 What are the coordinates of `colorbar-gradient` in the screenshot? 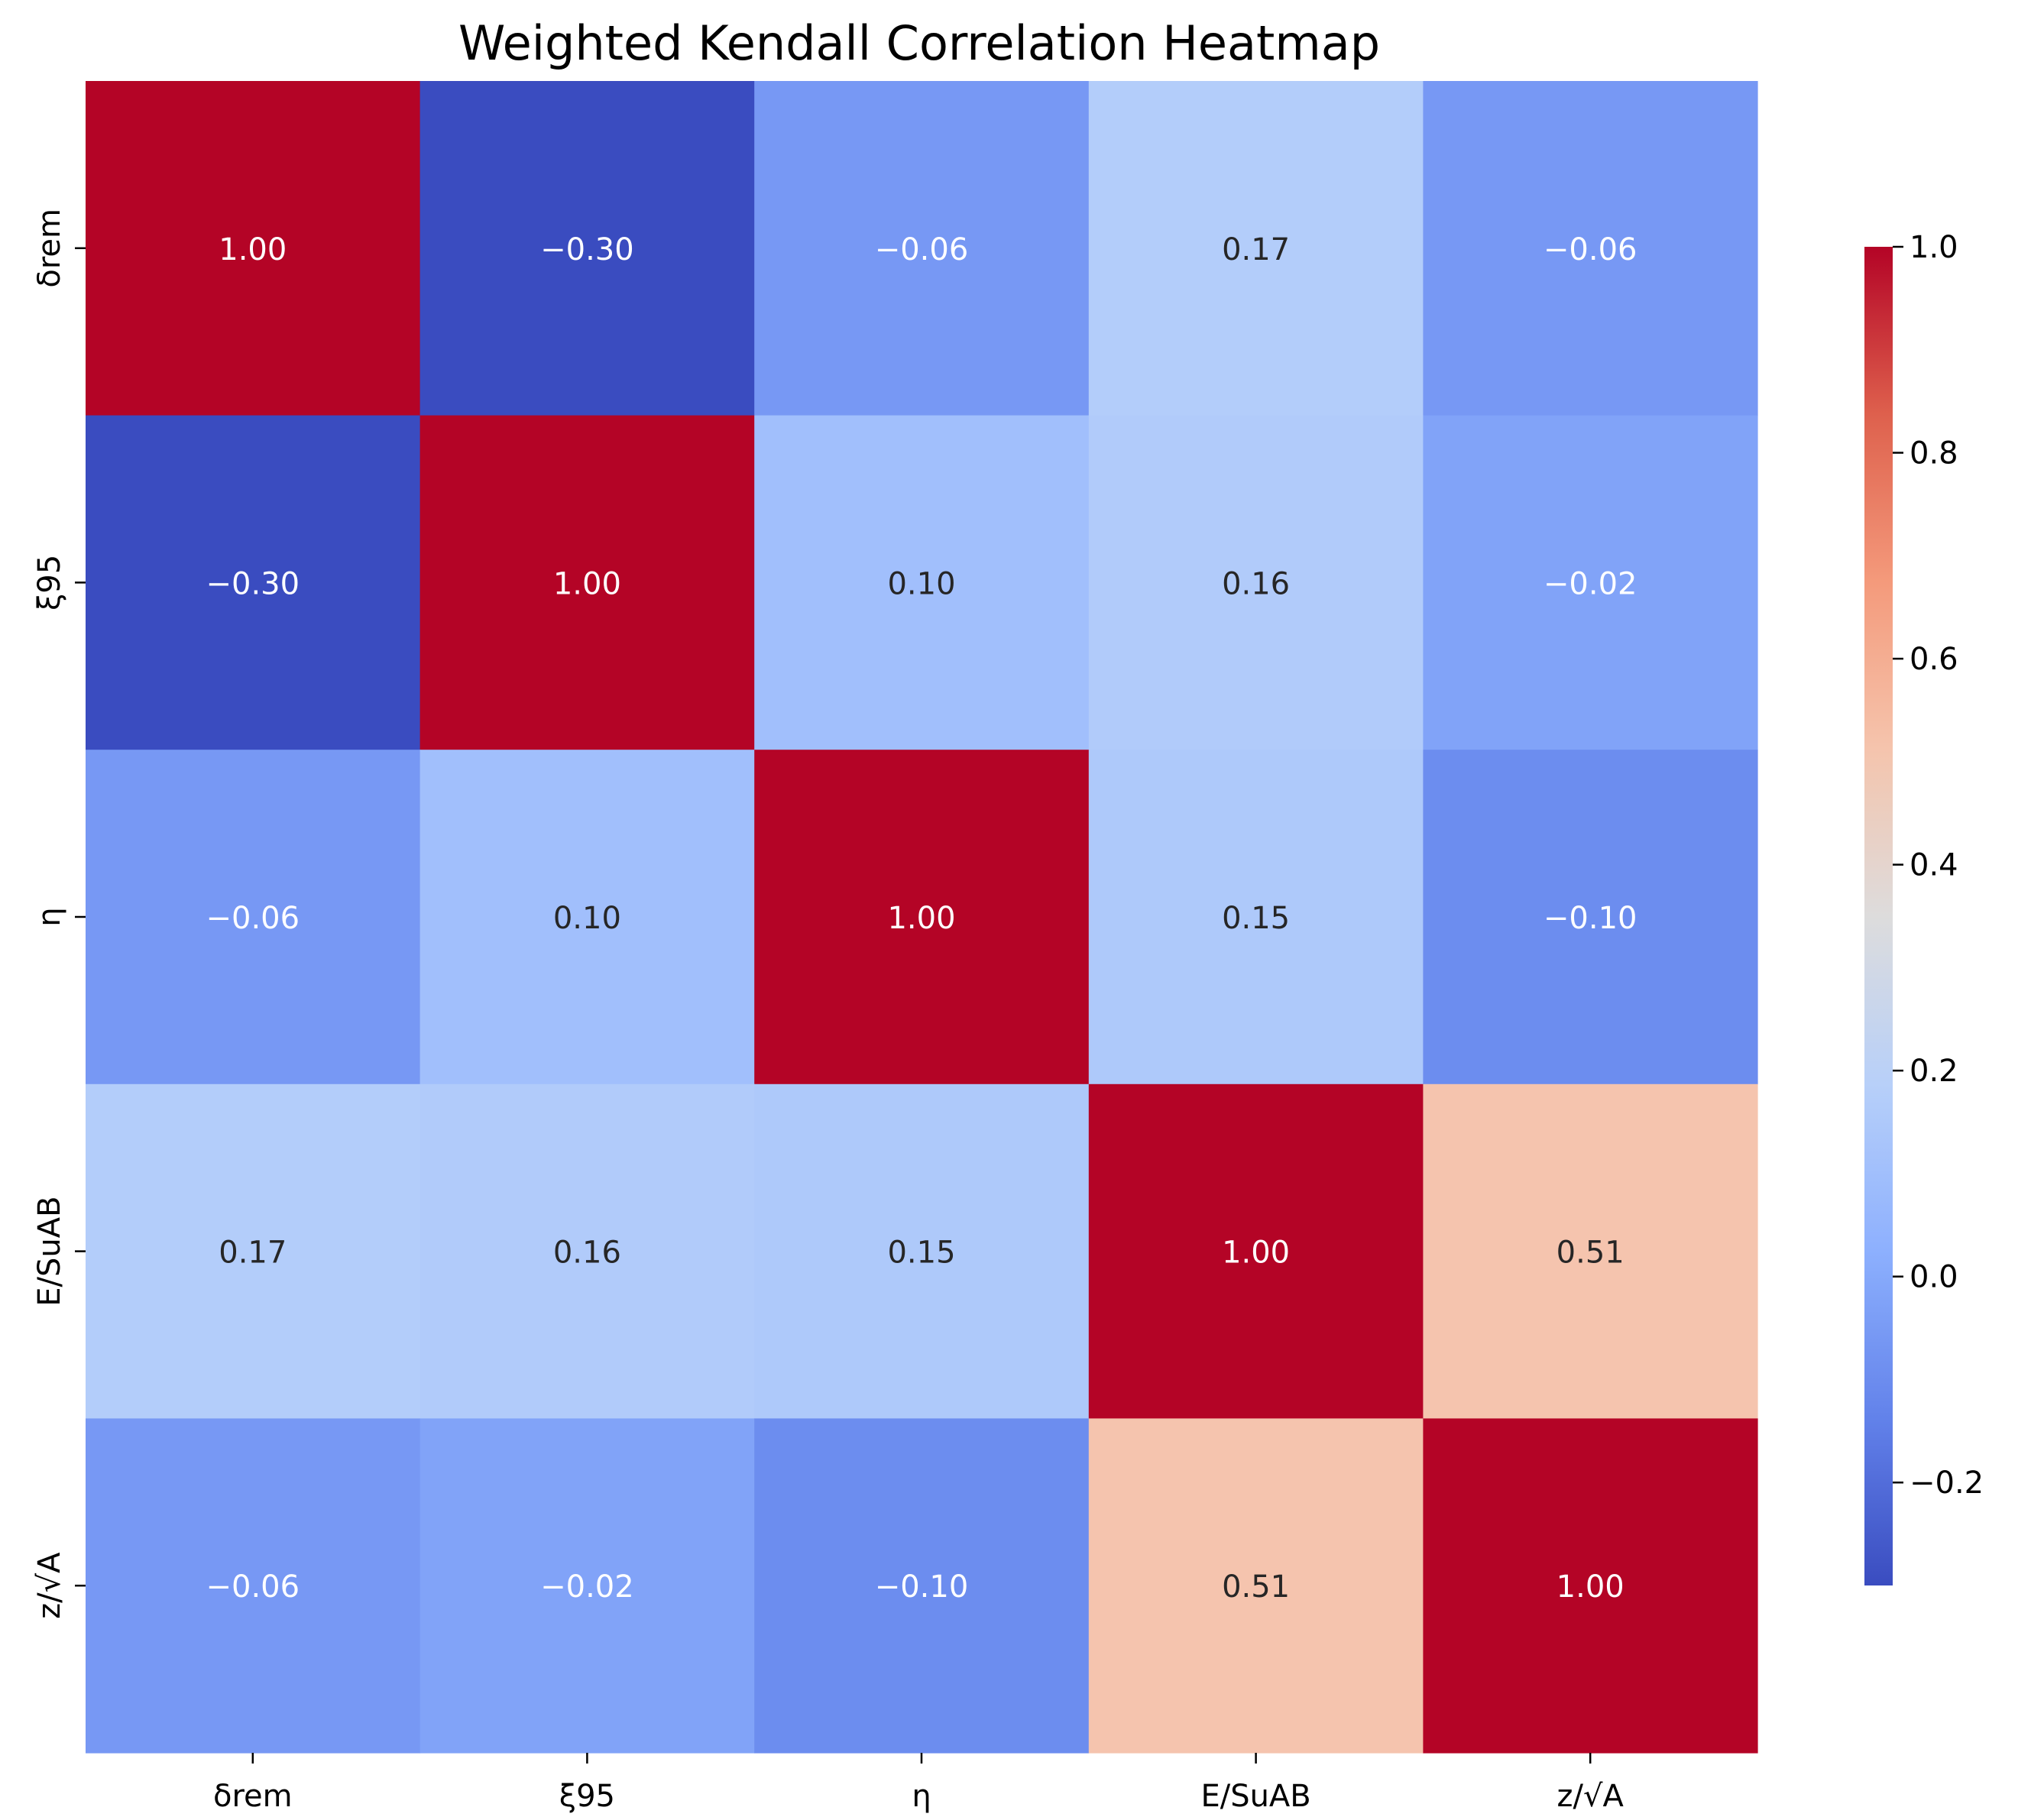 It's located at (1879, 916).